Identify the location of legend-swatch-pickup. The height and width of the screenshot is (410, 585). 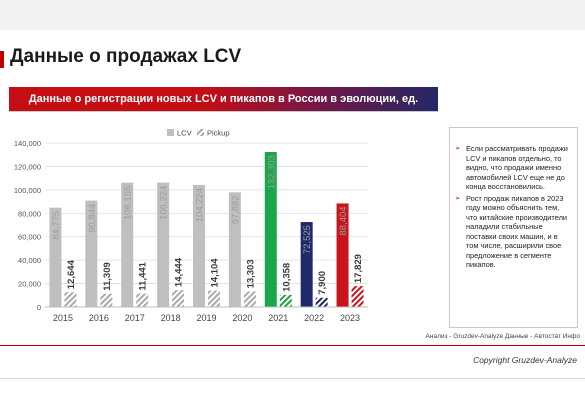
(200, 132).